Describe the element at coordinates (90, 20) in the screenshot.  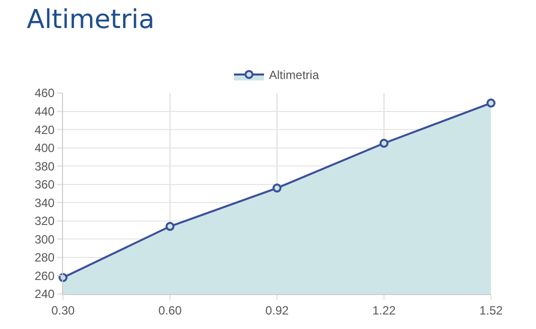
I see `chart-title: Altimetria` at that location.